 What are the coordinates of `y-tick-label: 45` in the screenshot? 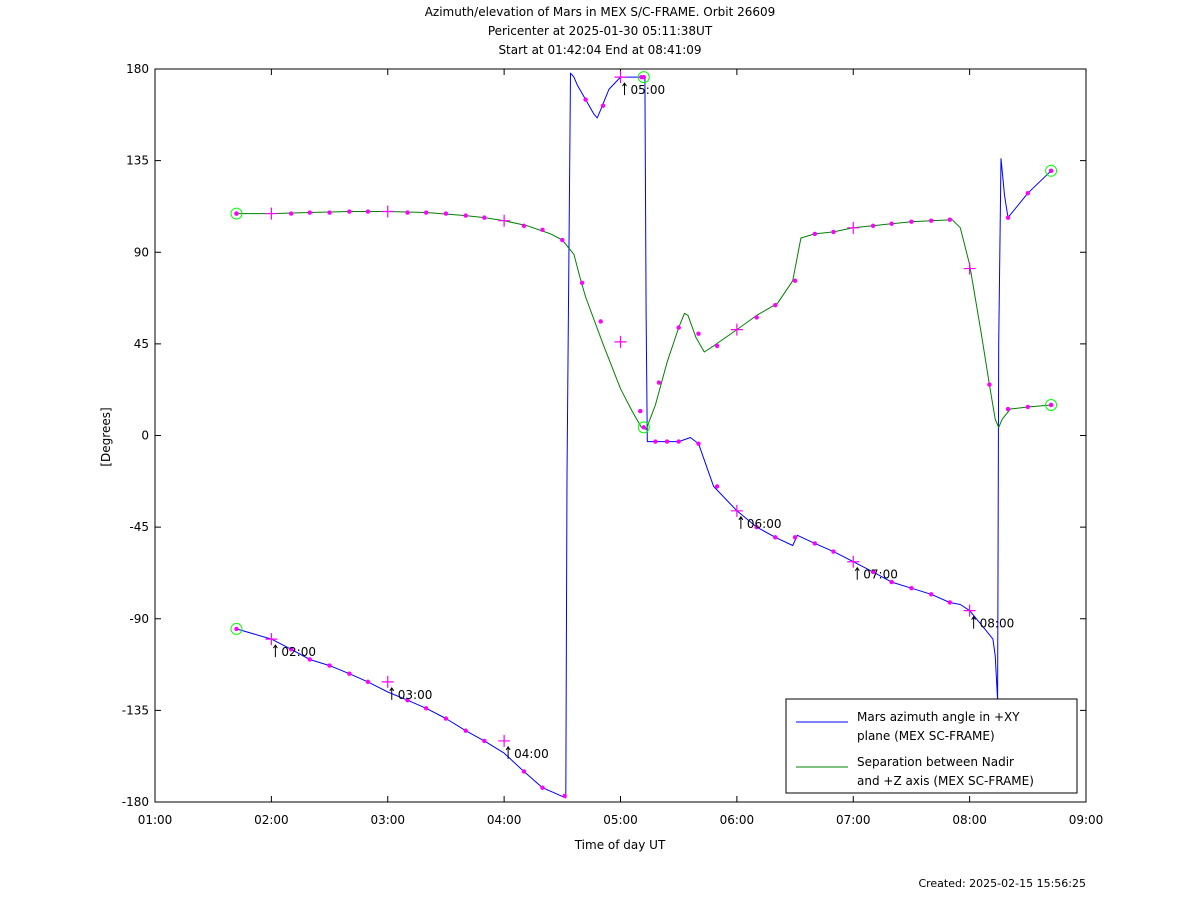 It's located at (141, 344).